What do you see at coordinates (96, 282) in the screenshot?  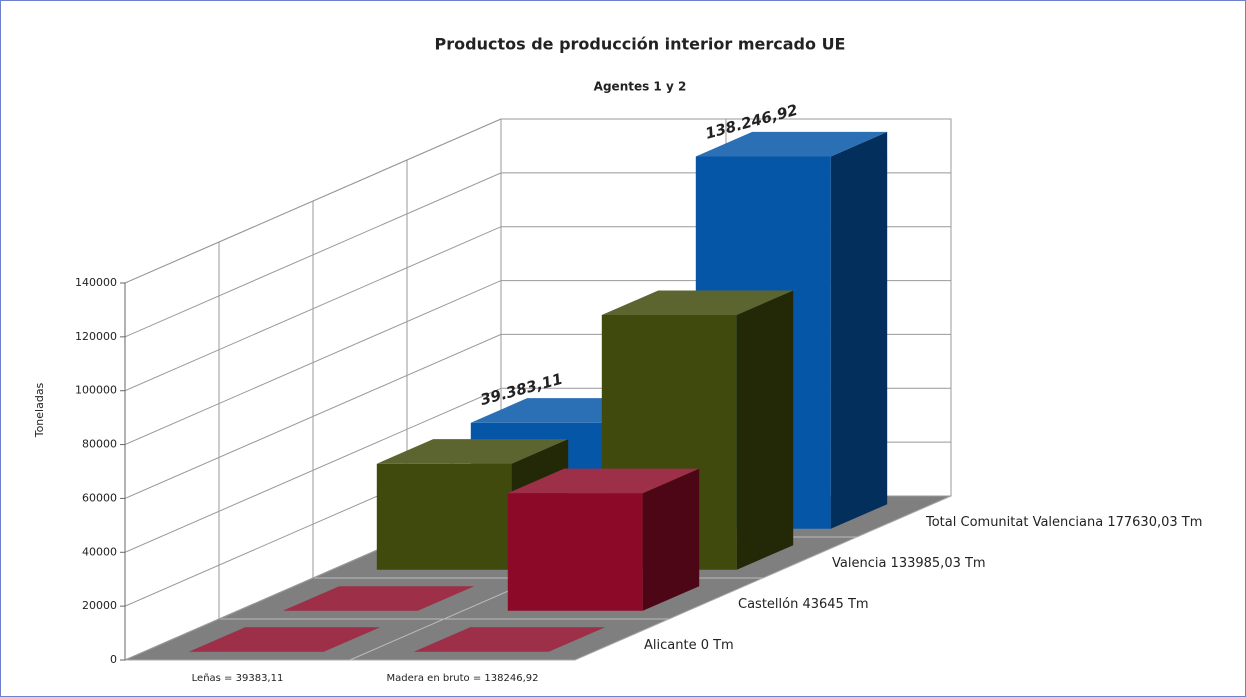 I see `y-tick-label: 140000` at bounding box center [96, 282].